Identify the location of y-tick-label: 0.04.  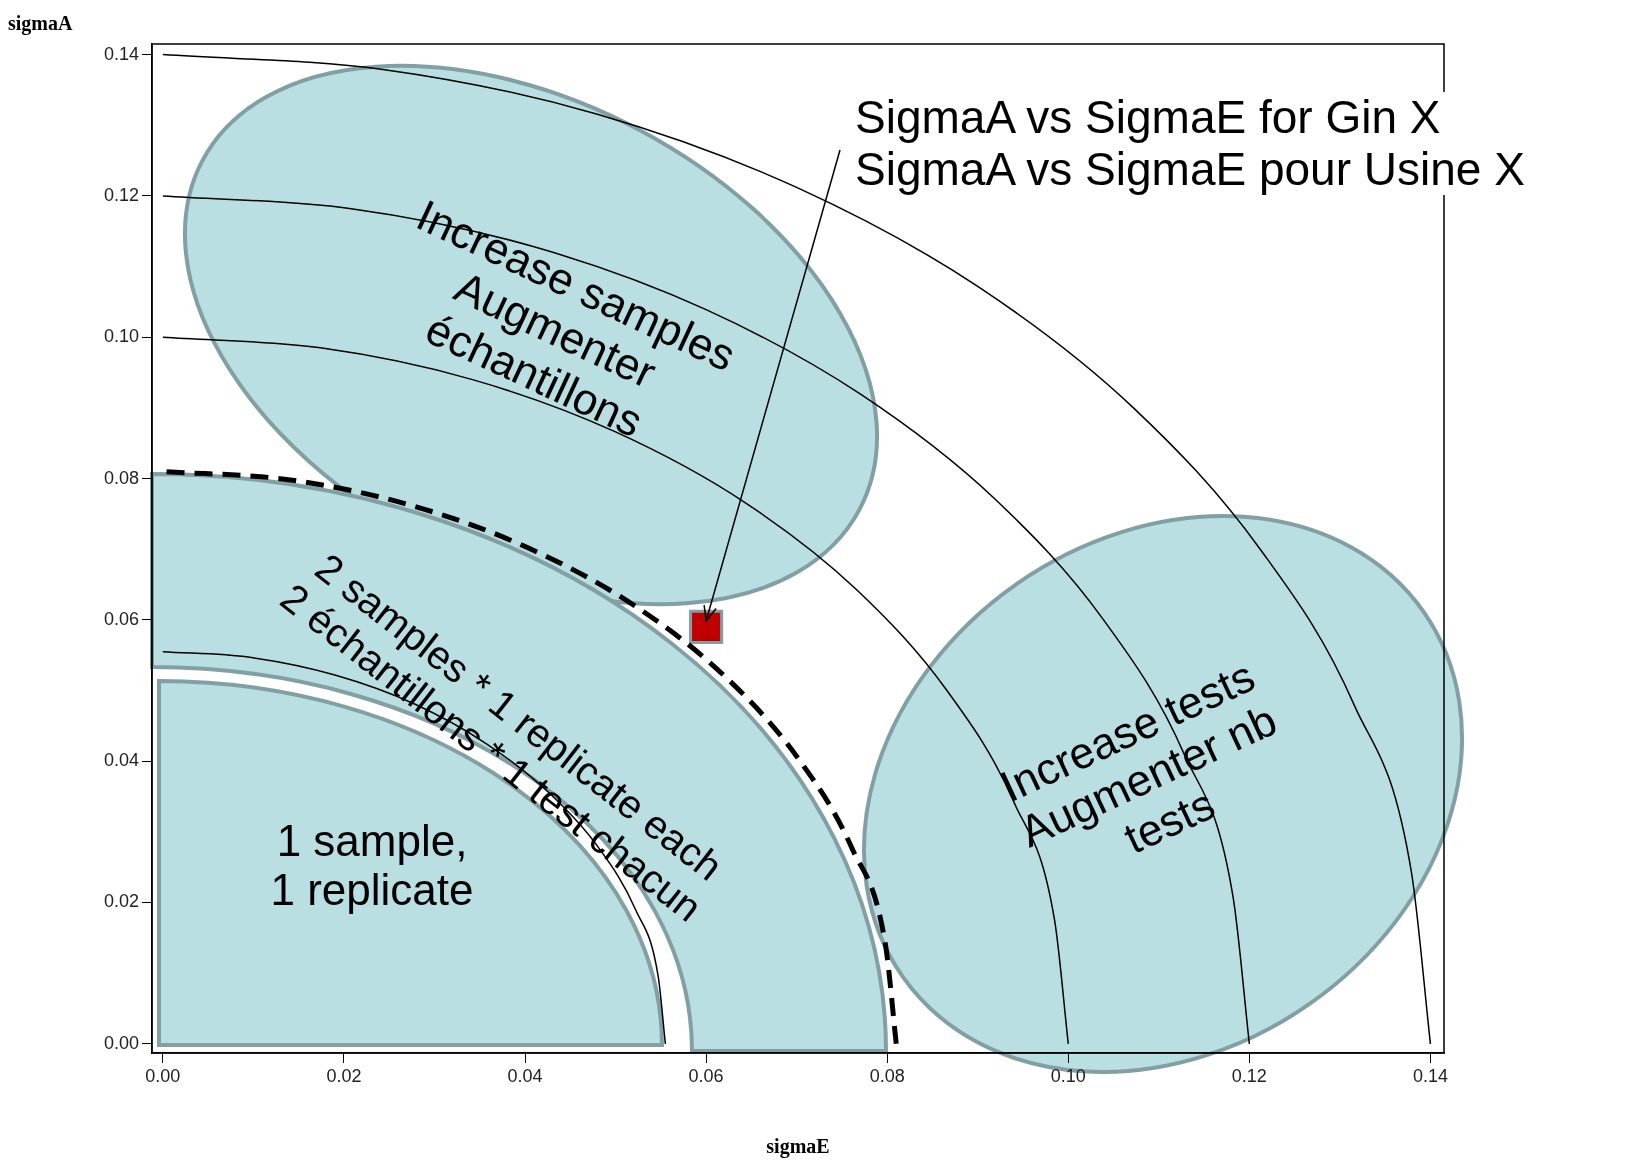
(121, 760).